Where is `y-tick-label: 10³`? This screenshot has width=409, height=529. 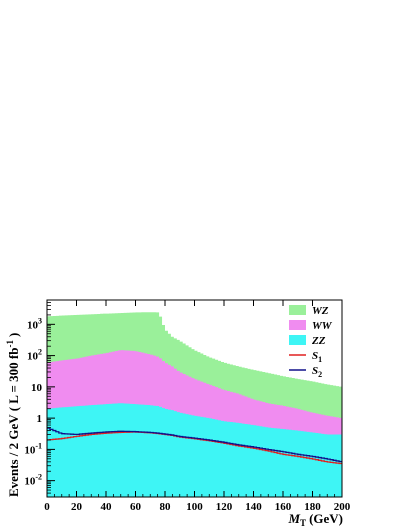
y-tick-label: 10³ is located at coordinates (34, 323).